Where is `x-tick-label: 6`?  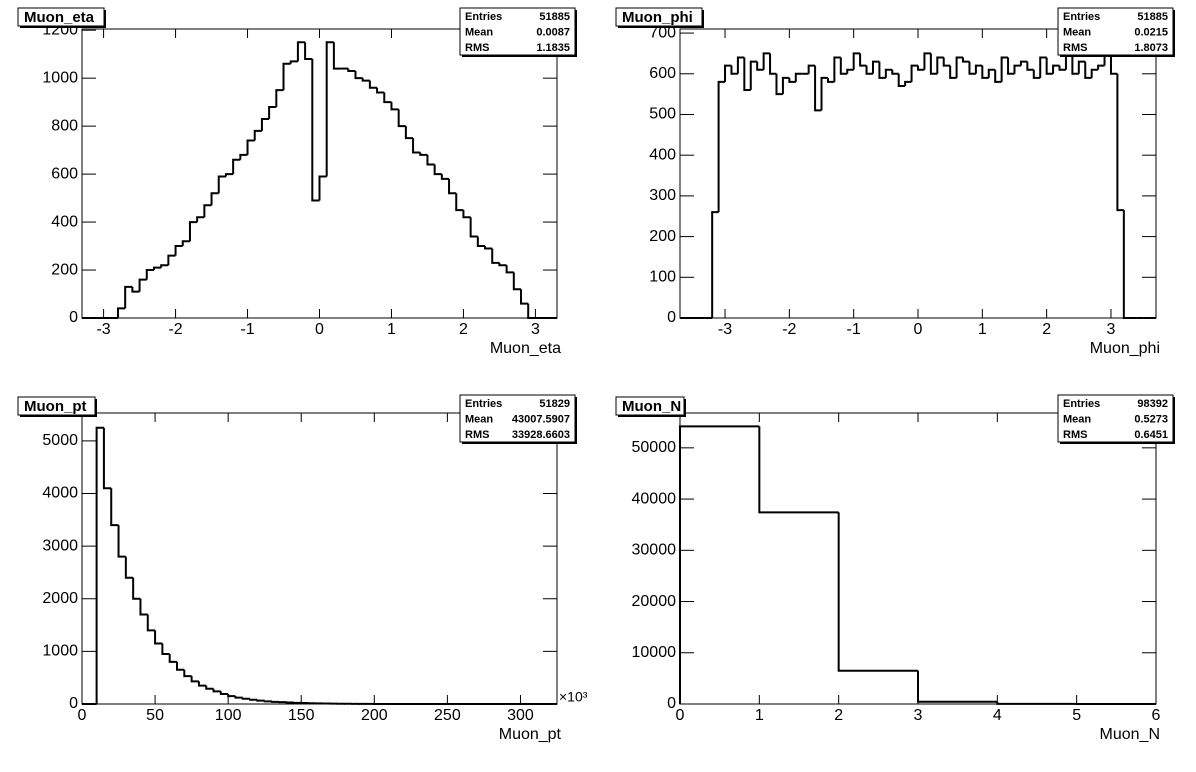 x-tick-label: 6 is located at coordinates (1156, 715).